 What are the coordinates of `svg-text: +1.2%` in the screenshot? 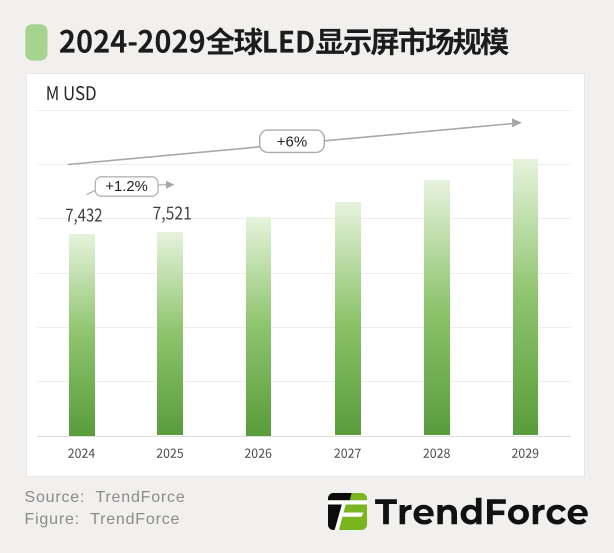 It's located at (126, 187).